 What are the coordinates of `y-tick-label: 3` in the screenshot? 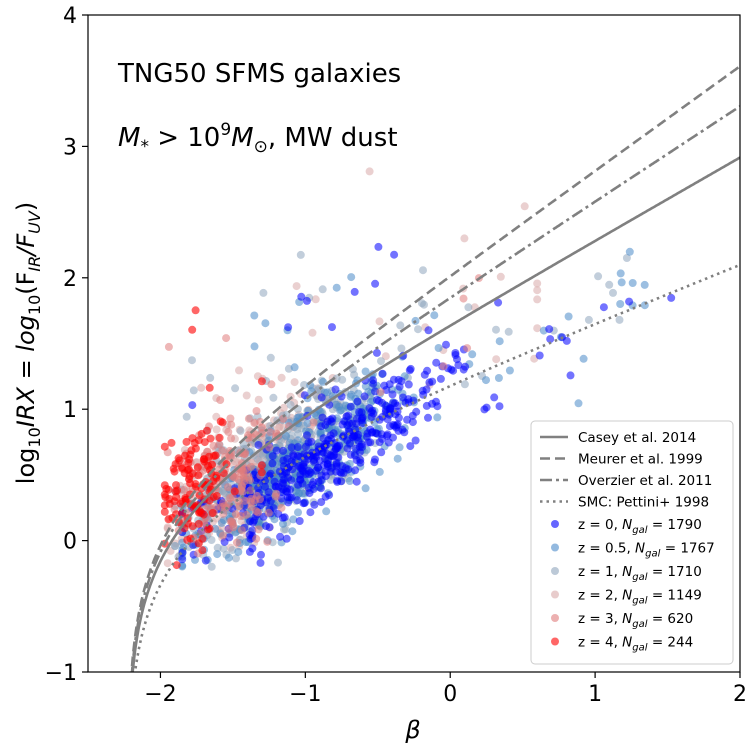 It's located at (70, 147).